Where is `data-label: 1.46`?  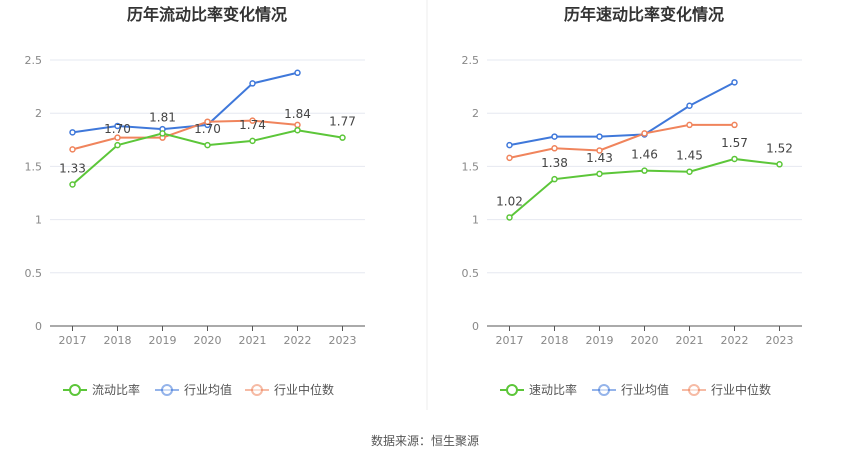
data-label: 1.46 is located at coordinates (644, 155).